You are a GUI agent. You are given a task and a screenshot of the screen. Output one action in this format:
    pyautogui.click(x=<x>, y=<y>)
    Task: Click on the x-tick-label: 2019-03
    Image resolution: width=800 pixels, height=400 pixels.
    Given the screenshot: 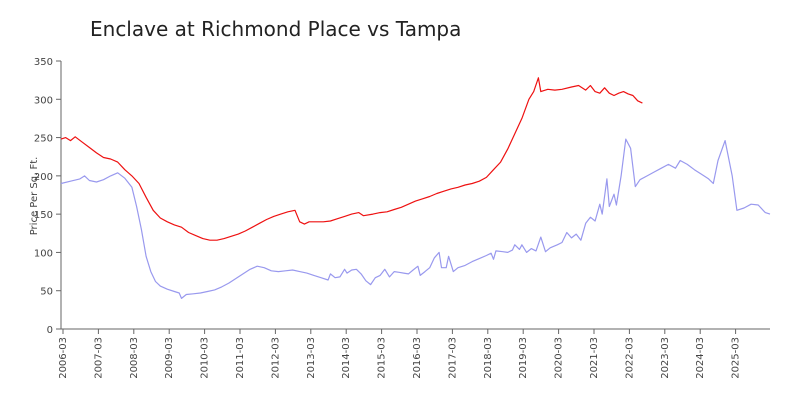 What is the action you would take?
    pyautogui.click(x=523, y=358)
    